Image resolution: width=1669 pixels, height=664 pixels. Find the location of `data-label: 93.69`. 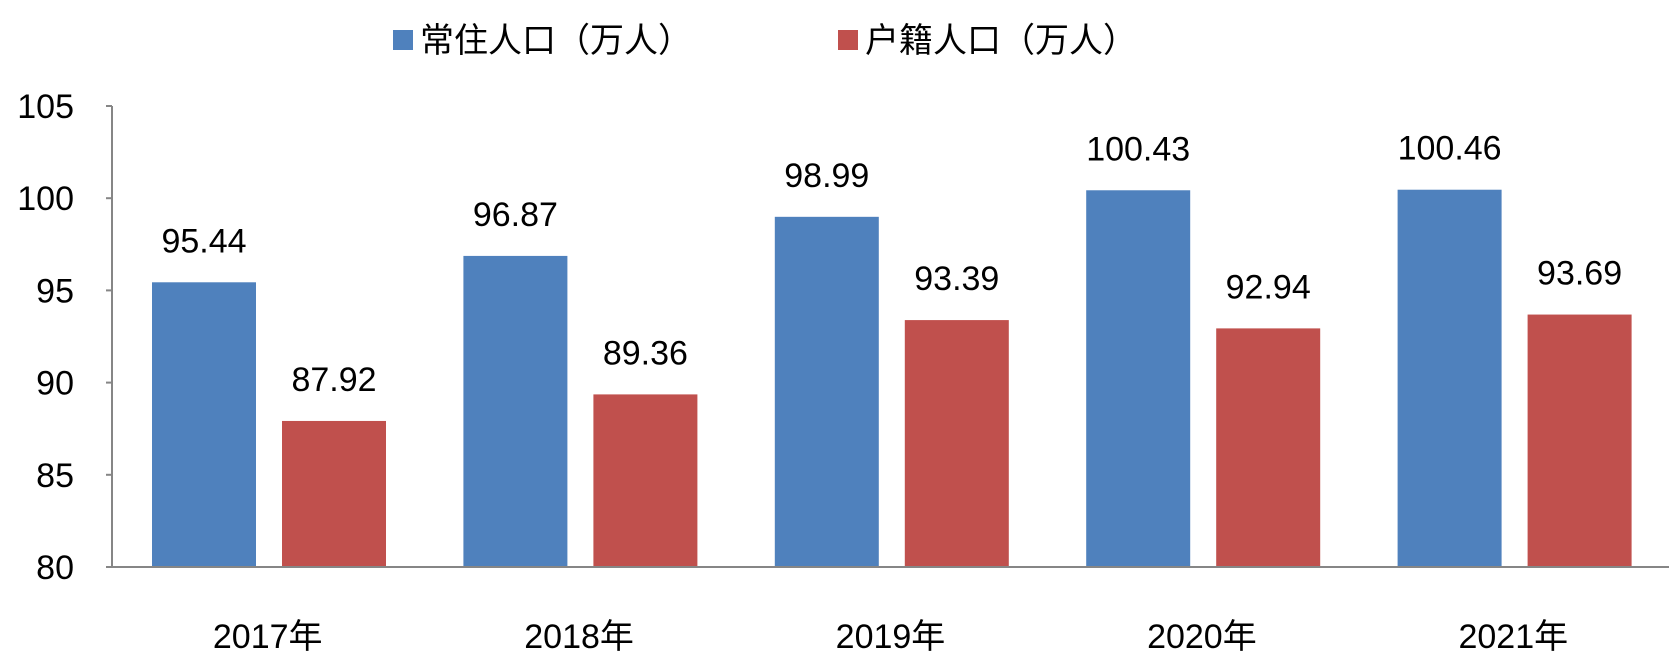

data-label: 93.69 is located at coordinates (1579, 274).